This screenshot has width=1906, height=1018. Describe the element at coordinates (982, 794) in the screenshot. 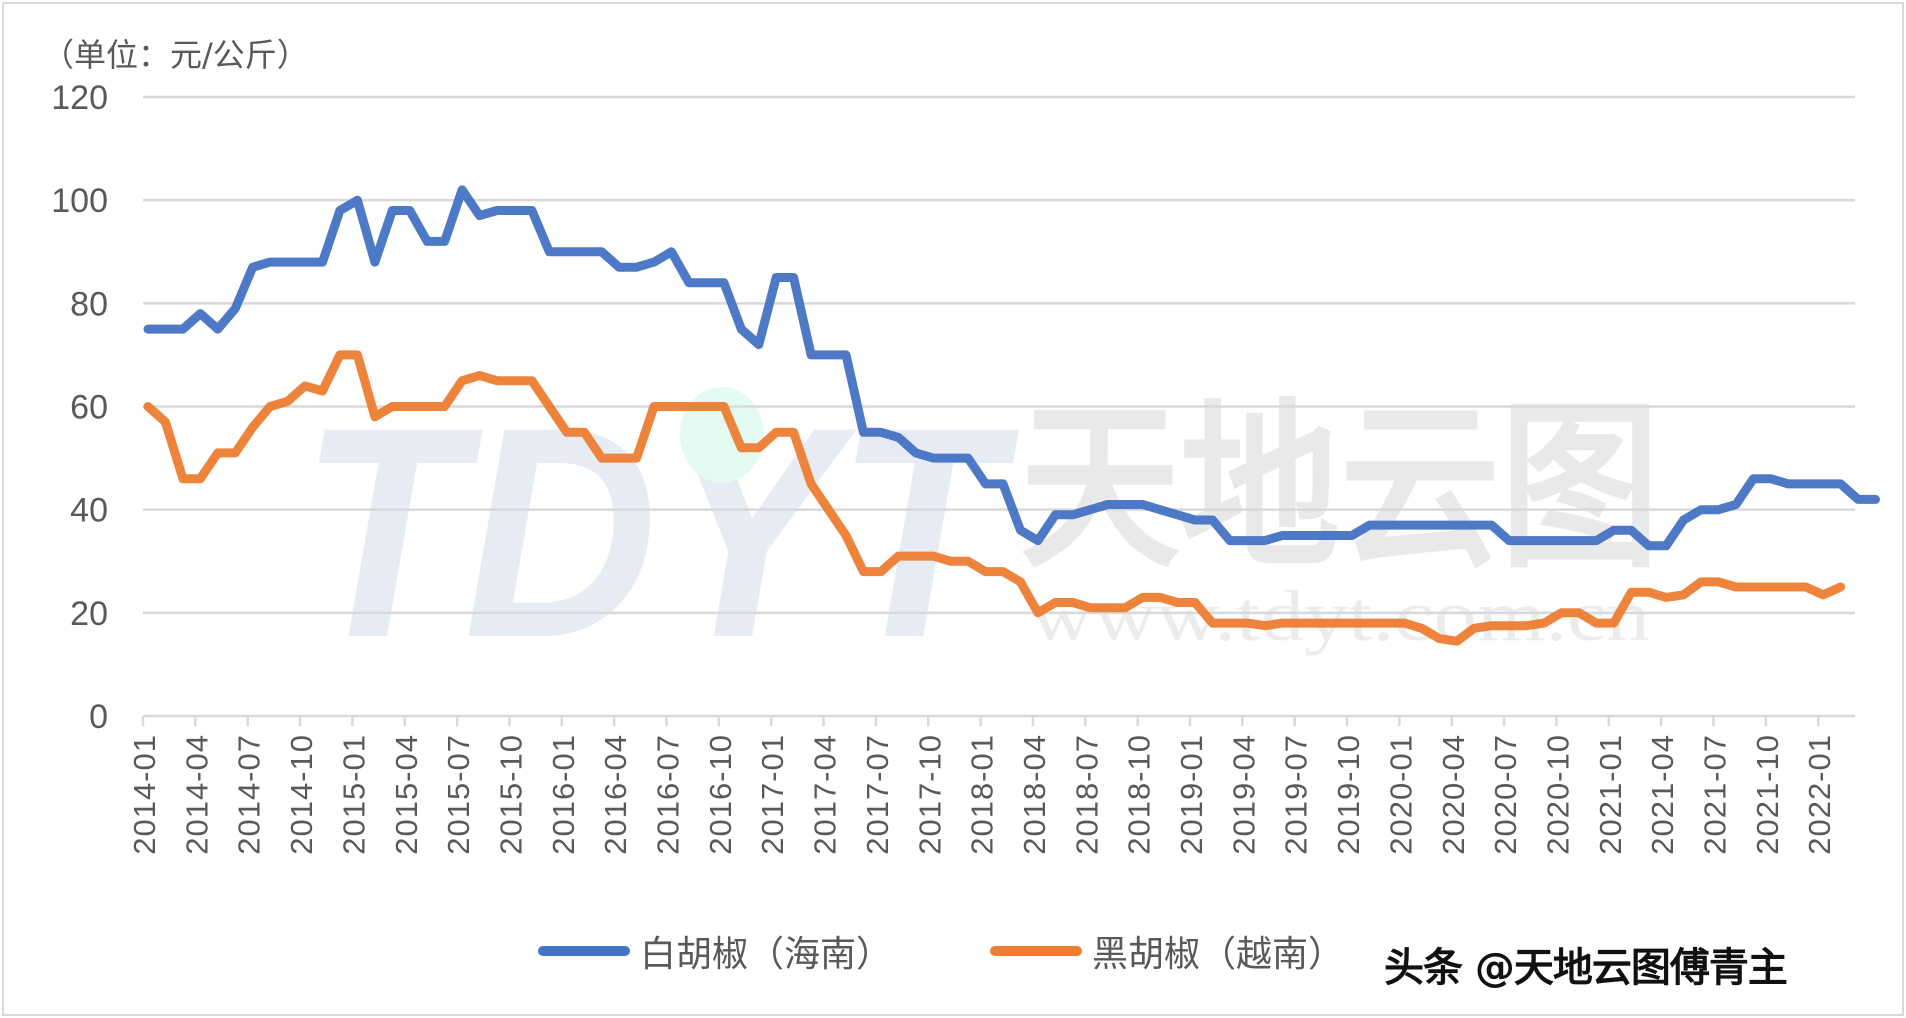

I see `x-tick-label: 2018-01` at that location.